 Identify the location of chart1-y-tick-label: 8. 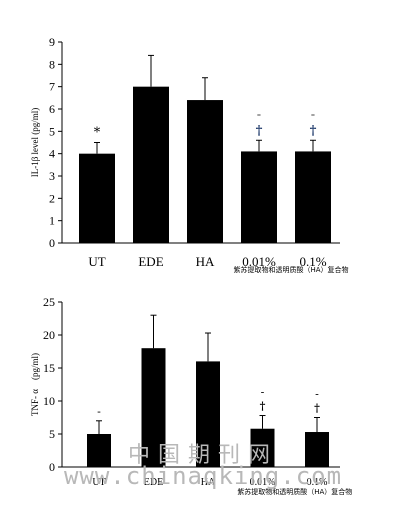
(52, 64).